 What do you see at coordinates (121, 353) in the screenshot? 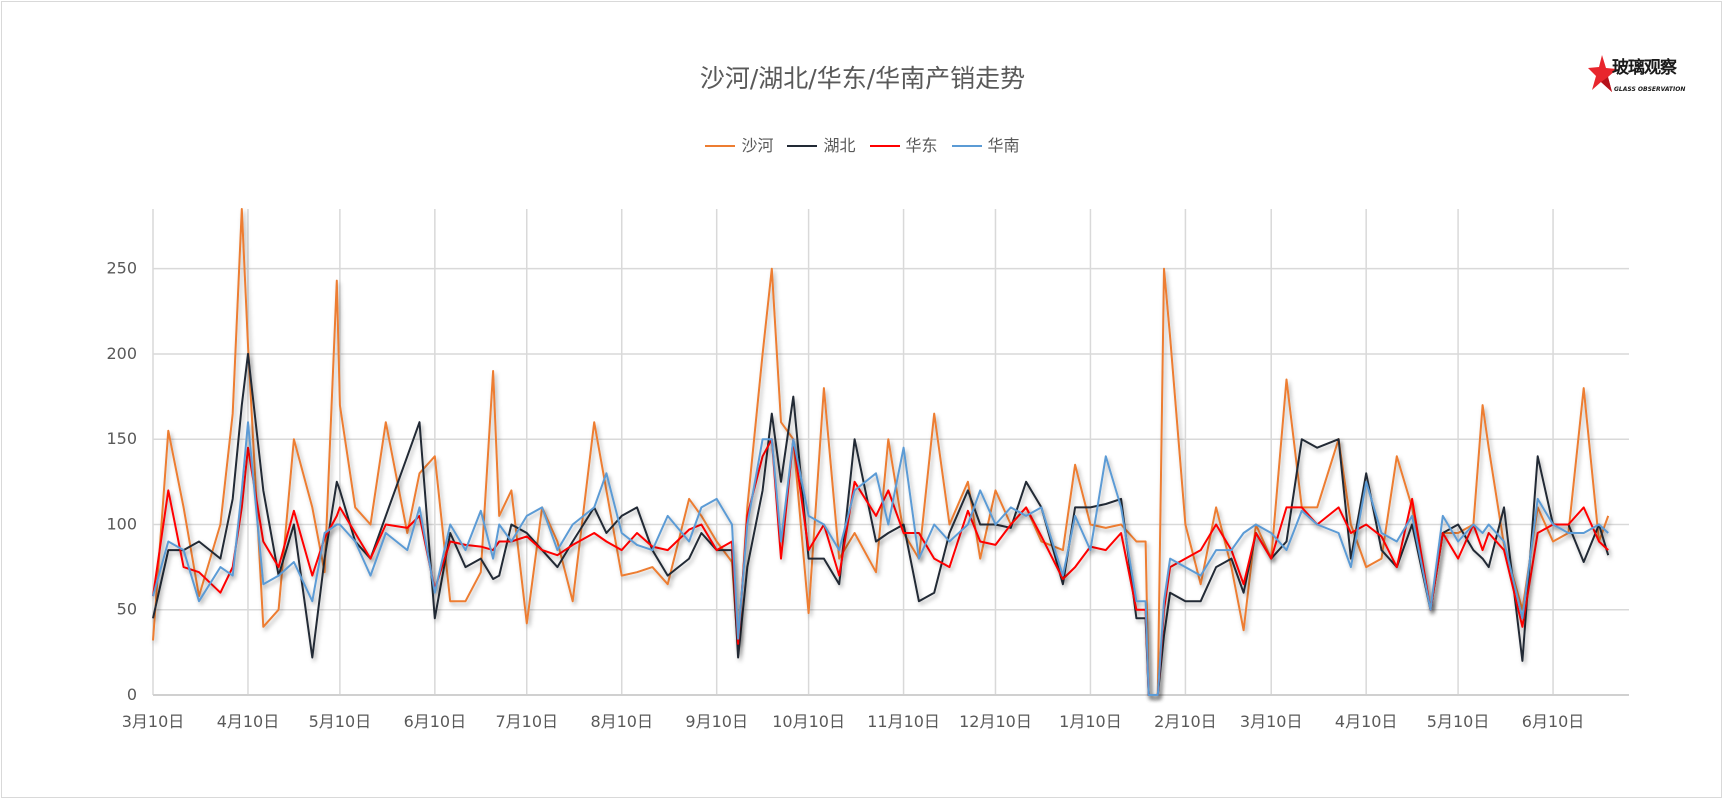
I see `y-tick-label: 200` at bounding box center [121, 353].